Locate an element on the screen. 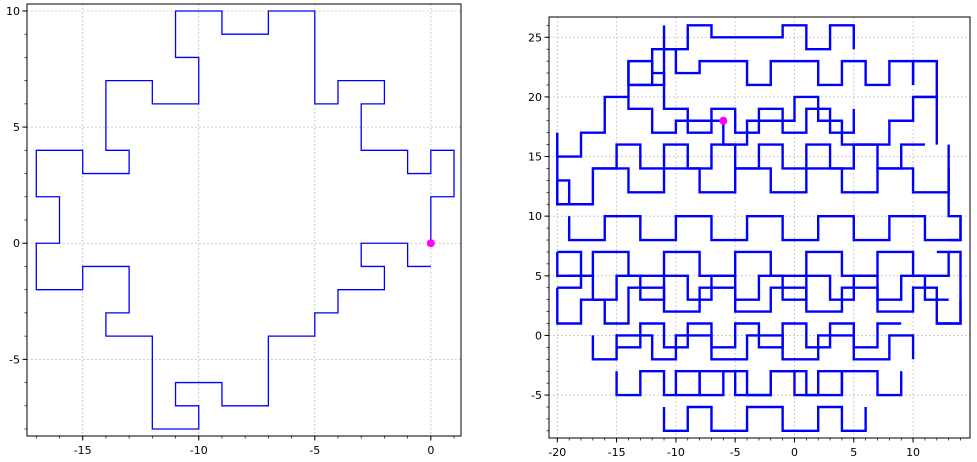 Image resolution: width=977 pixels, height=462 pixels. x-tick-label: -20 is located at coordinates (557, 452).